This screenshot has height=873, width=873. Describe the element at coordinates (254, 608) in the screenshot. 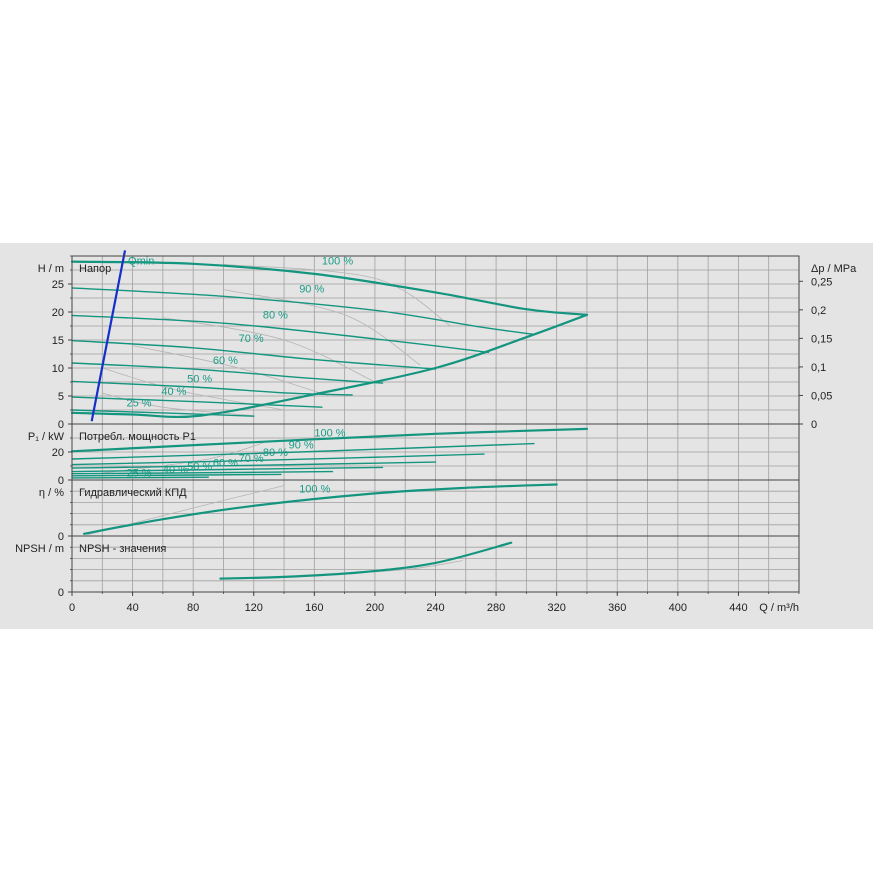

I see `x-tick-label: 120` at that location.